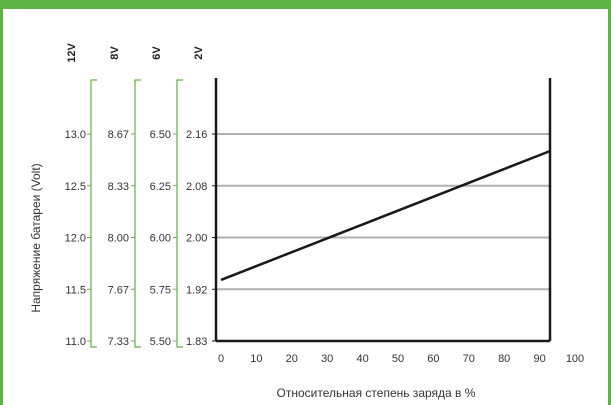  I want to click on x-tick-label: 40, so click(362, 359).